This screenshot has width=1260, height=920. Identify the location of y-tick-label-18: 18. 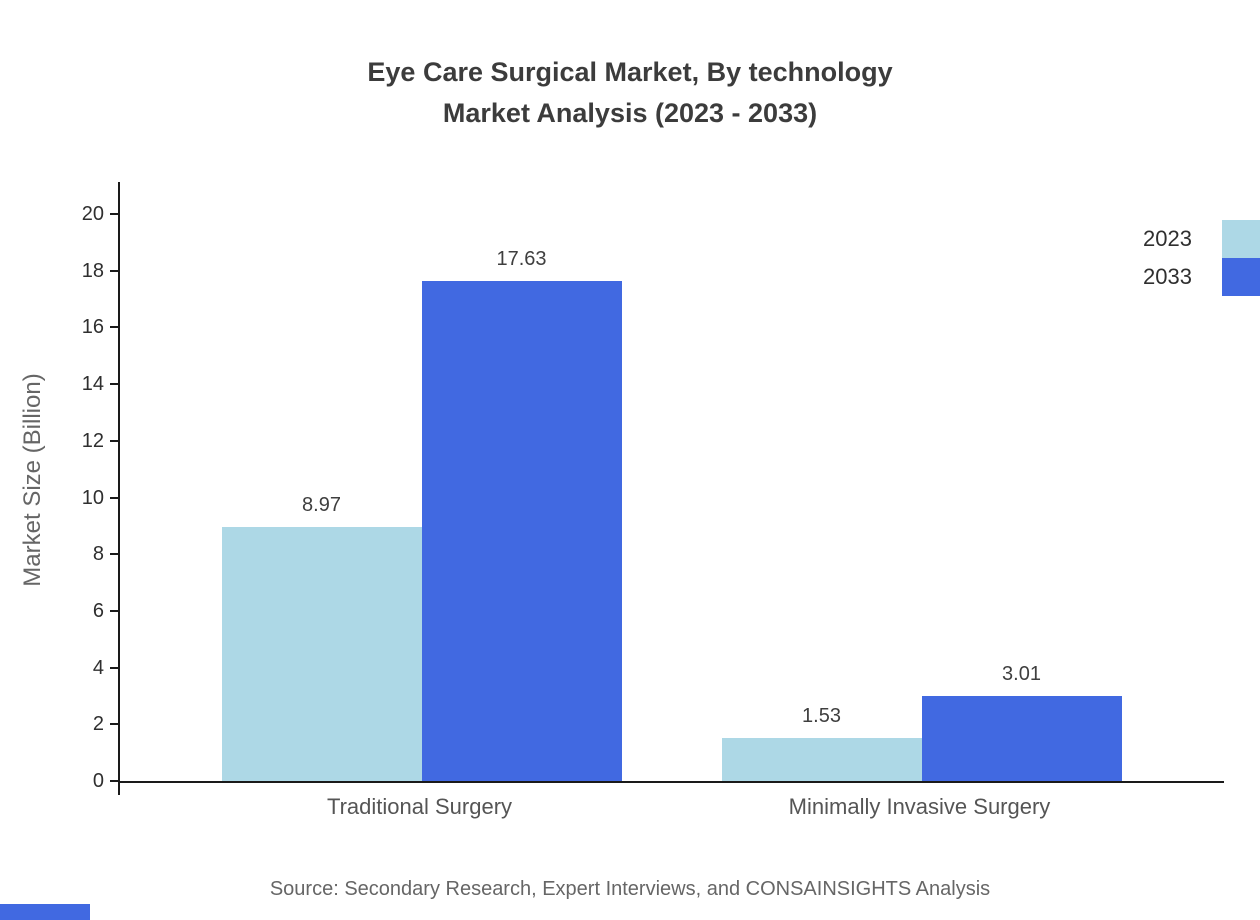
(92, 270).